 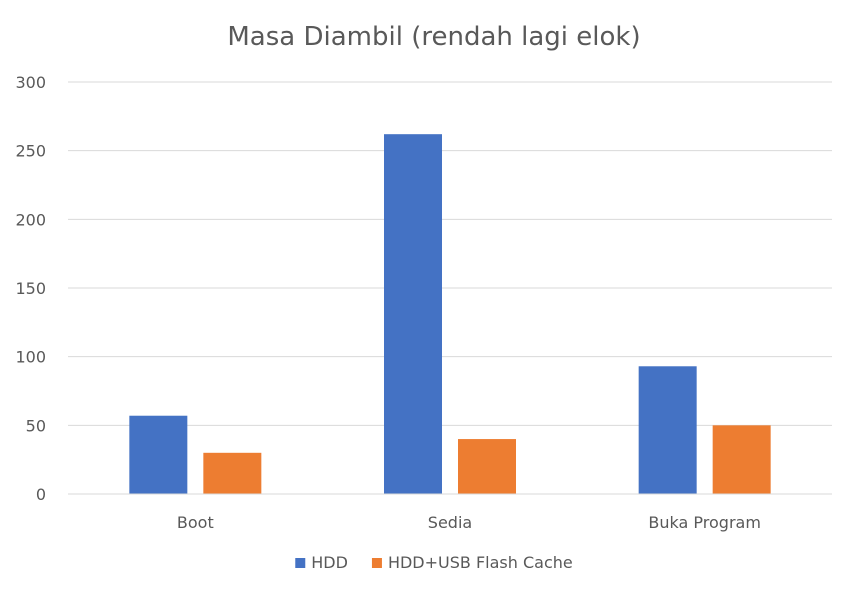 I want to click on y-tick-label: 200, so click(x=30, y=219).